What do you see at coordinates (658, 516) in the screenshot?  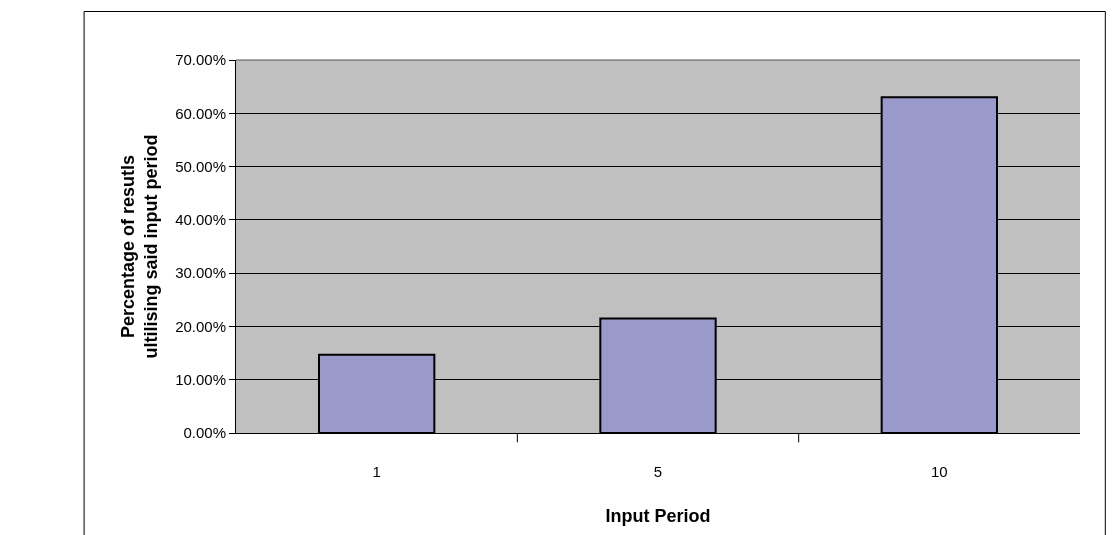 I see `x-axis-title: Input Period` at bounding box center [658, 516].